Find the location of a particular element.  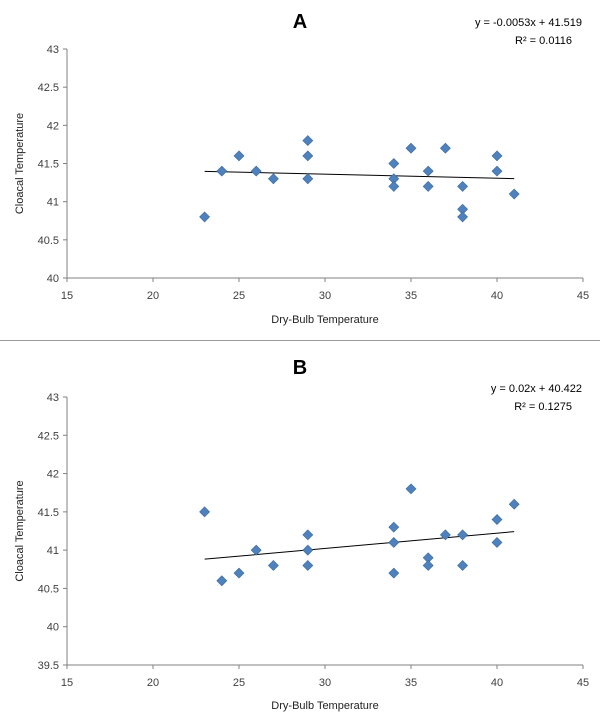

y-tick-label: 39.5 is located at coordinates (48, 666).